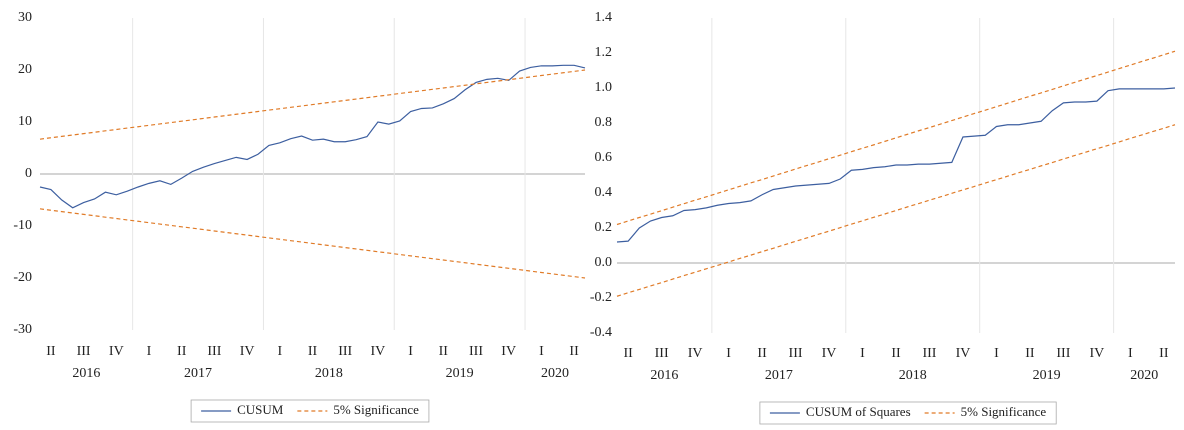 This screenshot has width=1184, height=430. Describe the element at coordinates (604, 192) in the screenshot. I see `y-tick-label: 0.4` at that location.